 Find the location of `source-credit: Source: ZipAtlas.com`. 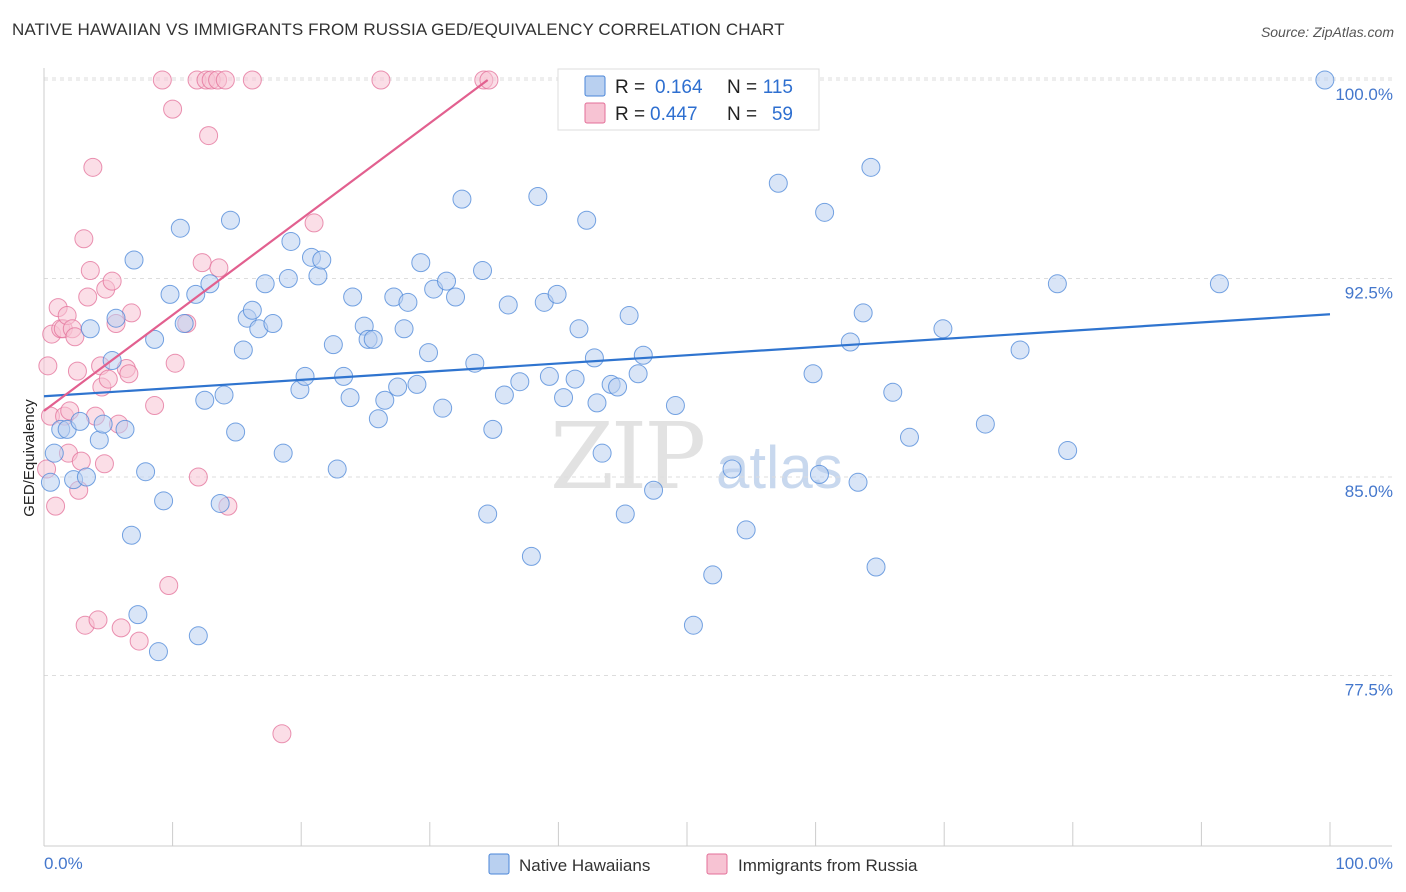

source-credit: Source: ZipAtlas.com is located at coordinates (1327, 32).